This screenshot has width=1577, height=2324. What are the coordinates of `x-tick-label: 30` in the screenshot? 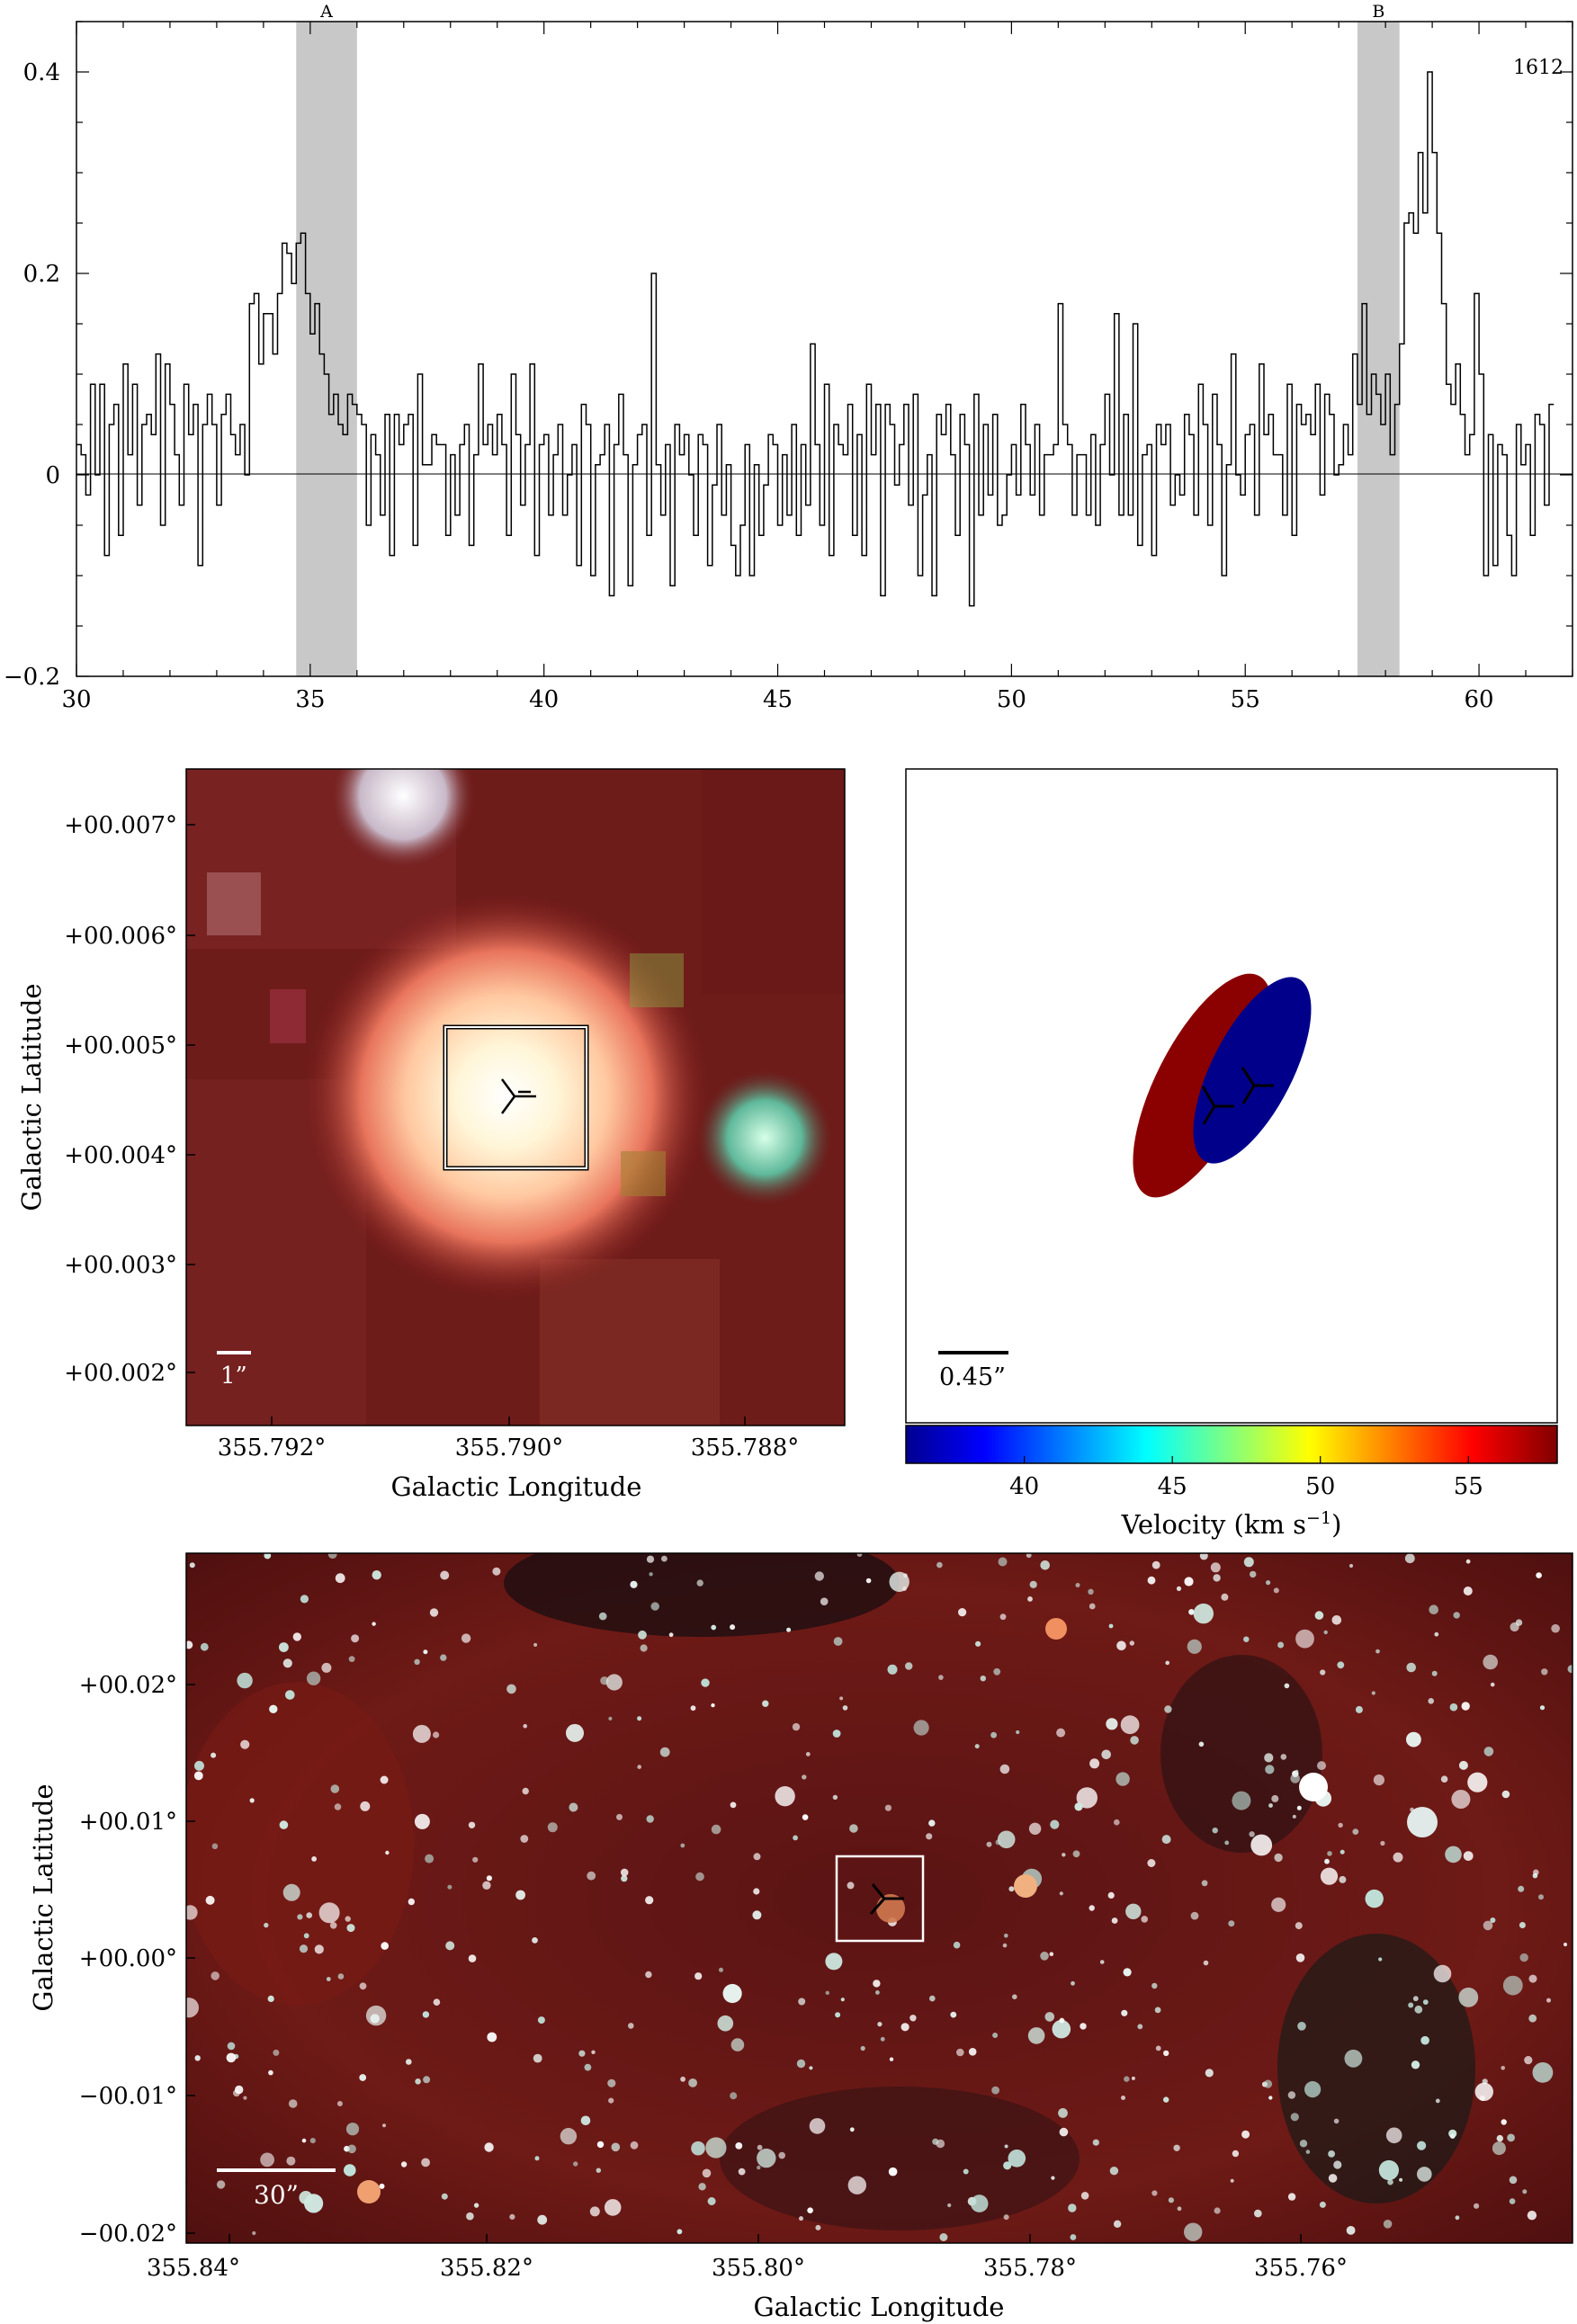 It's located at (76, 699).